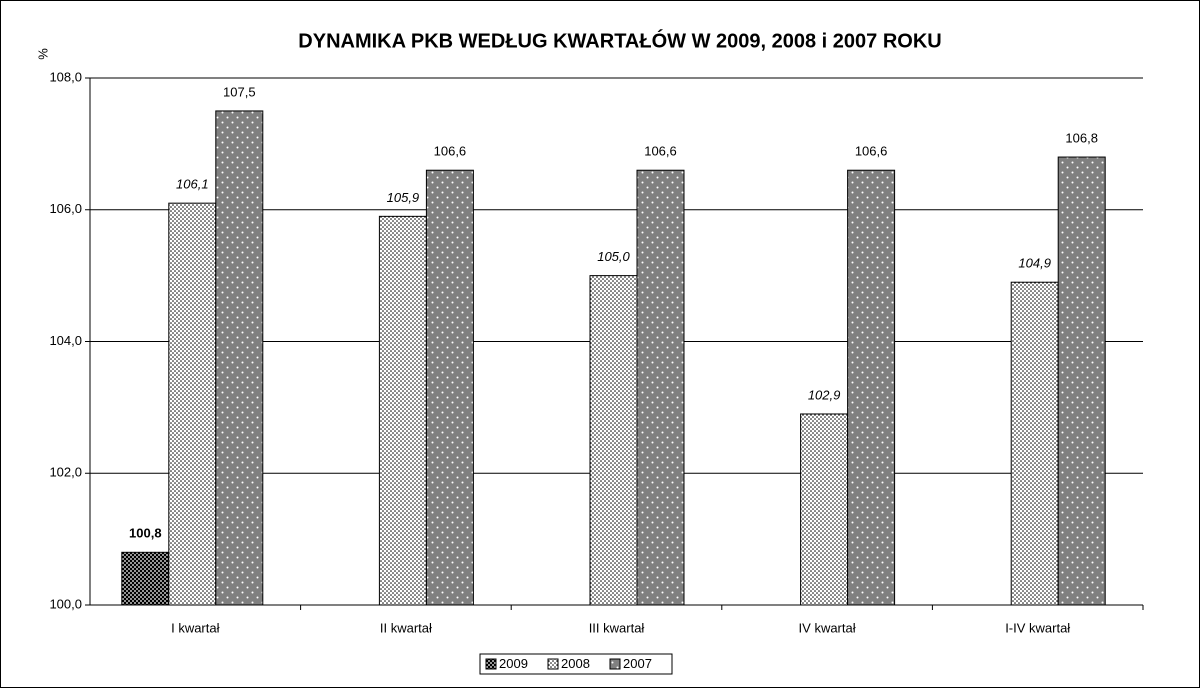  I want to click on data-label: 107,5, so click(239, 91).